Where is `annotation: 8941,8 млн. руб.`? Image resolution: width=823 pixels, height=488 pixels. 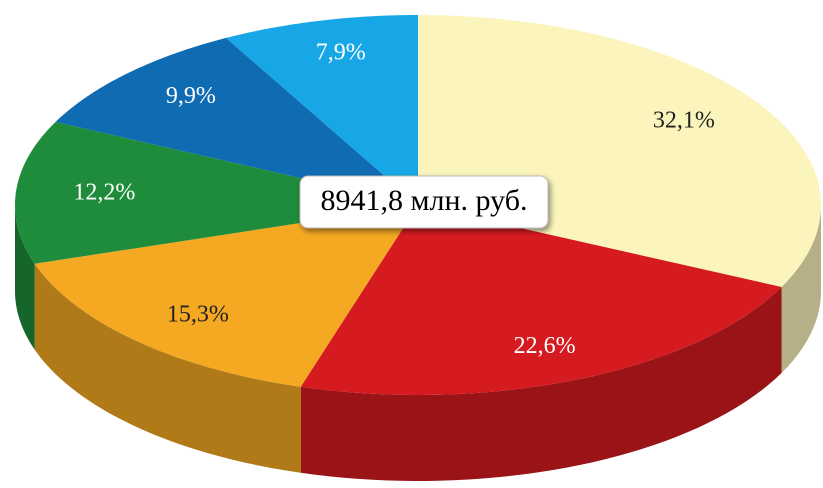 annotation: 8941,8 млн. руб. is located at coordinates (424, 202).